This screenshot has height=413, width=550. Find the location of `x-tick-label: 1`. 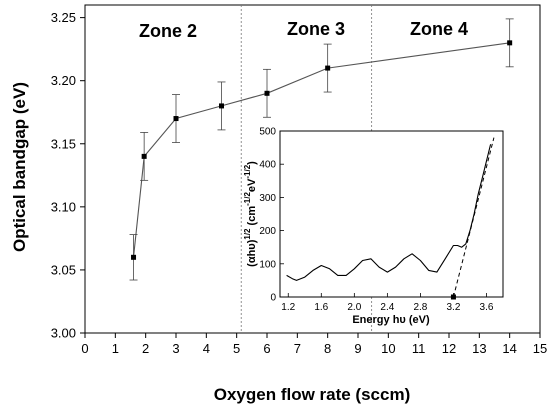

x-tick-label: 1 is located at coordinates (115, 348).